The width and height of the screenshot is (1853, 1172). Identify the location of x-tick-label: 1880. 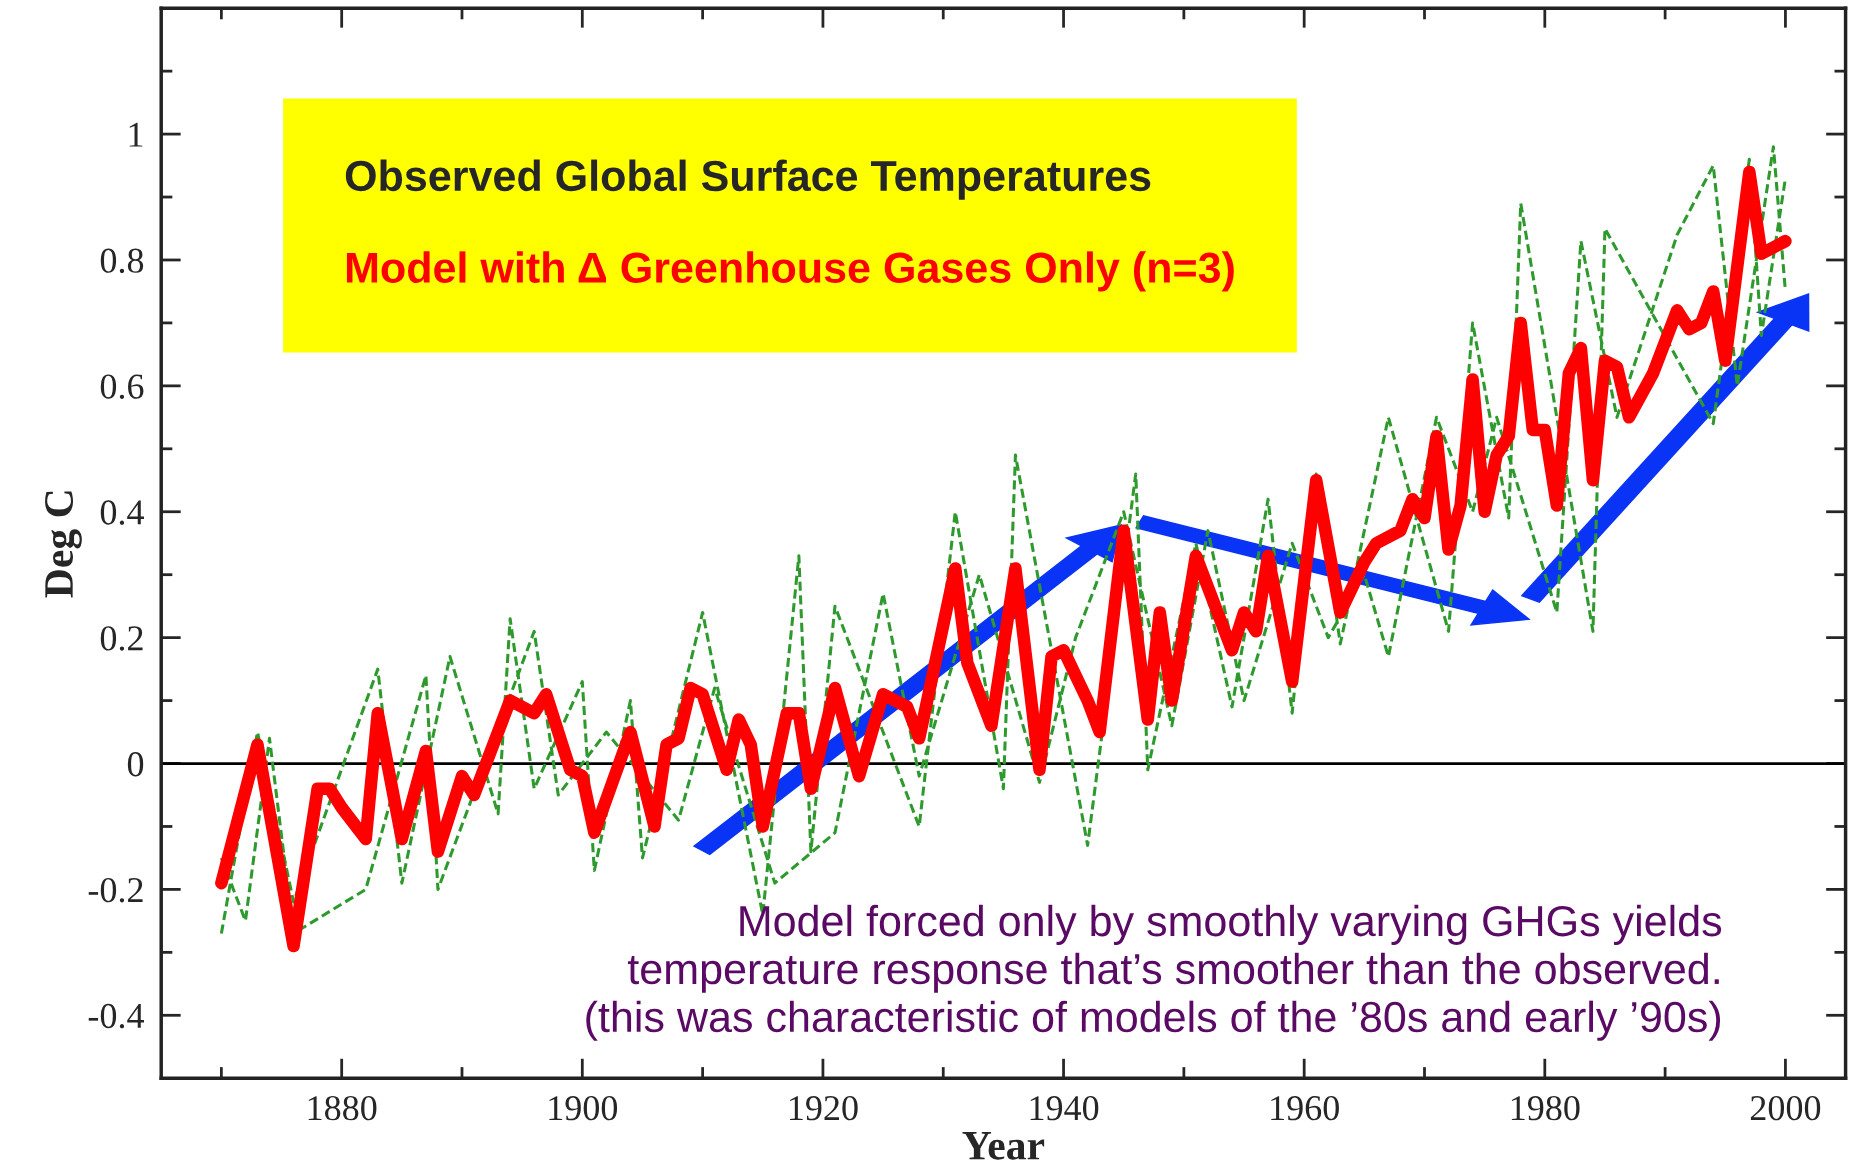
(342, 1108).